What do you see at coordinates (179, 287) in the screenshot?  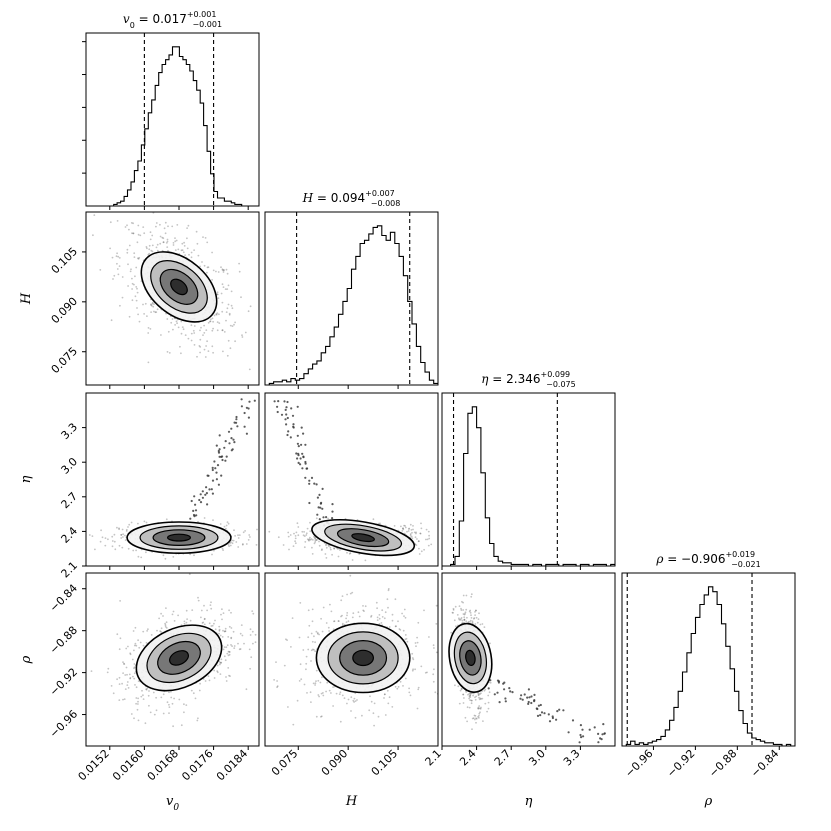 I see `density-contours` at bounding box center [179, 287].